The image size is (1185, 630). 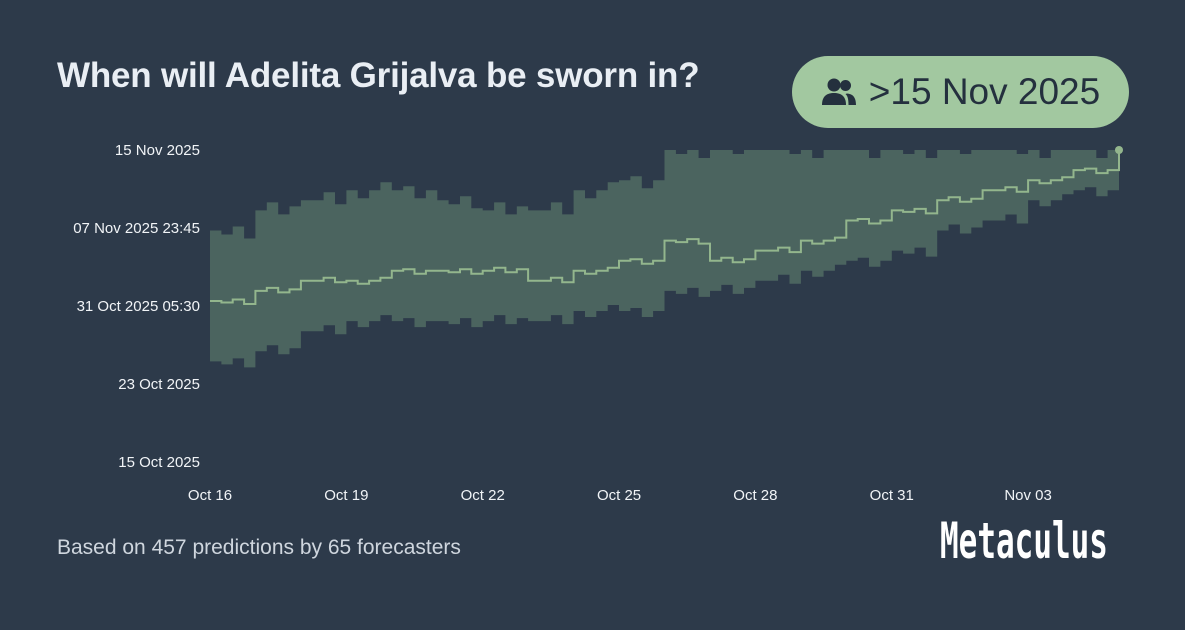 I want to click on x-tick-label: Nov 03, so click(x=1028, y=495).